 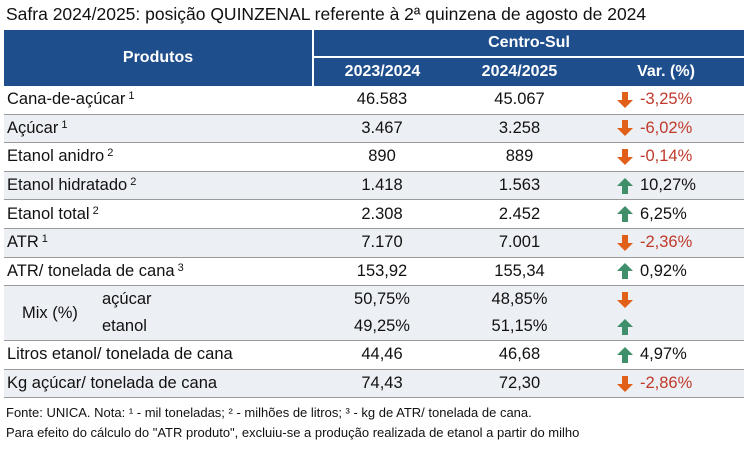 What do you see at coordinates (519, 129) in the screenshot?
I see `value-2024: 3.258` at bounding box center [519, 129].